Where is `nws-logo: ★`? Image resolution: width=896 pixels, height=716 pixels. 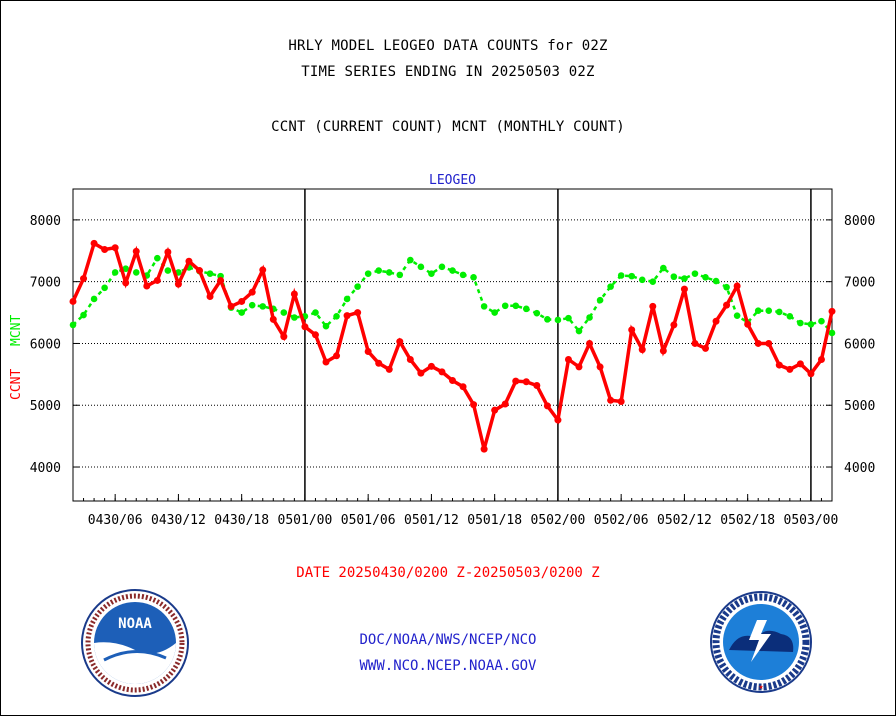
nws-logo: ★ is located at coordinates (761, 642).